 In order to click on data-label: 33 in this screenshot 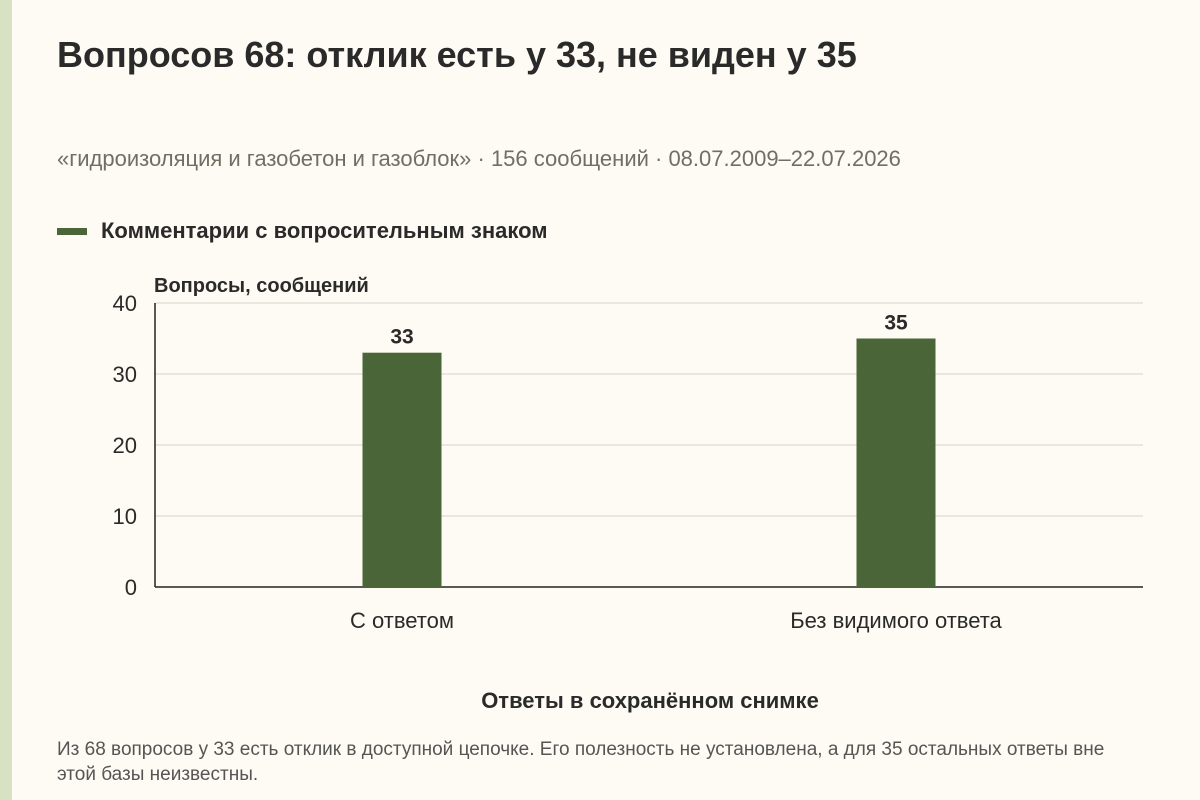, I will do `click(401, 337)`.